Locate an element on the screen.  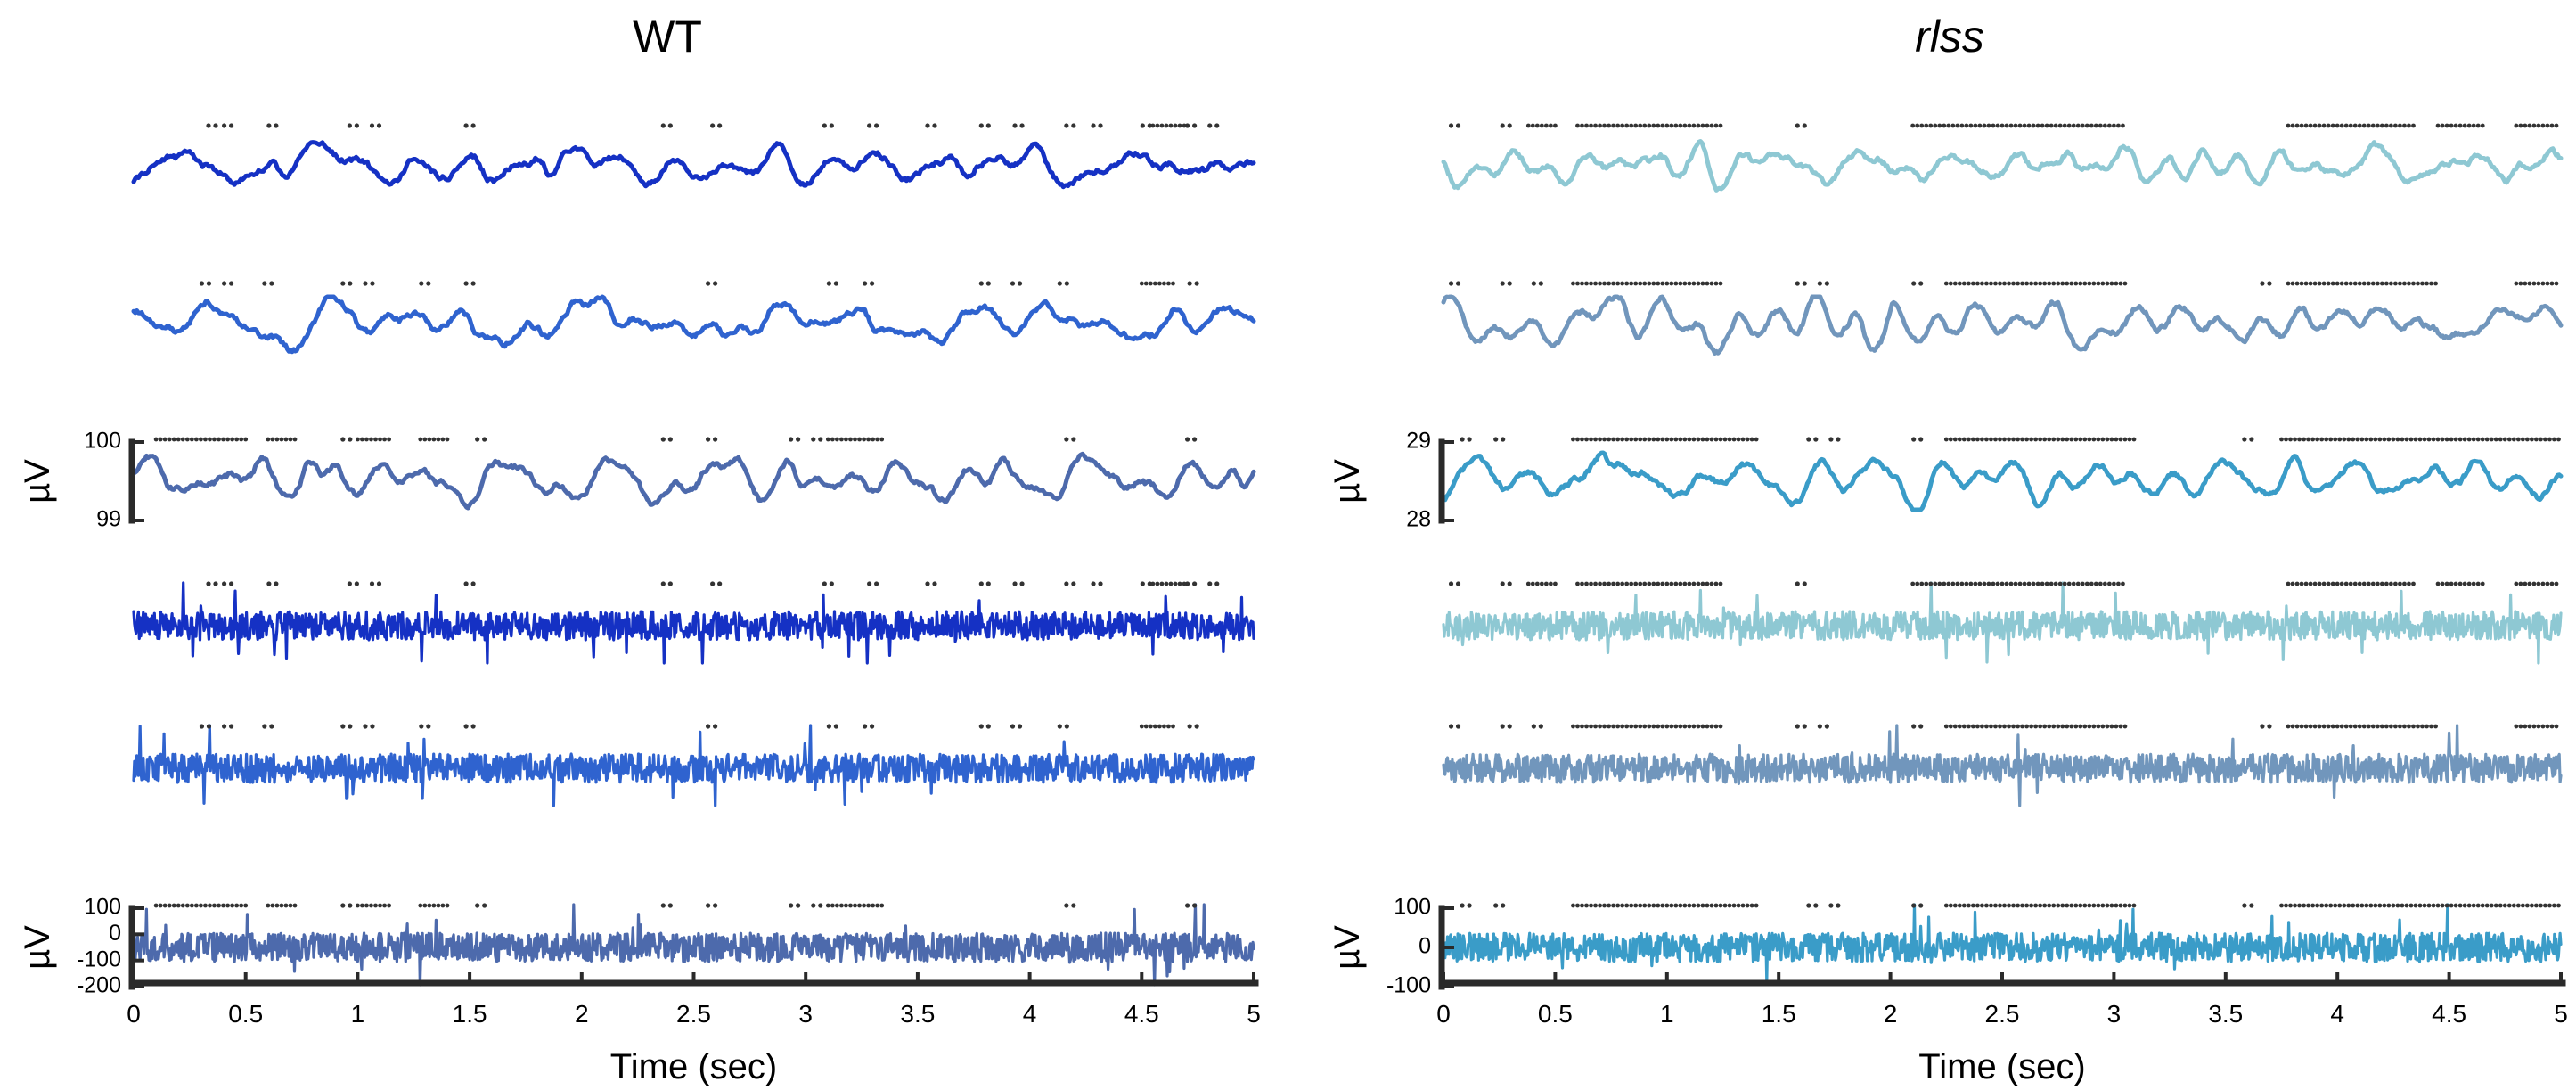
trace-row-6: 100 0 -100 µV is located at coordinates (1945, 947).